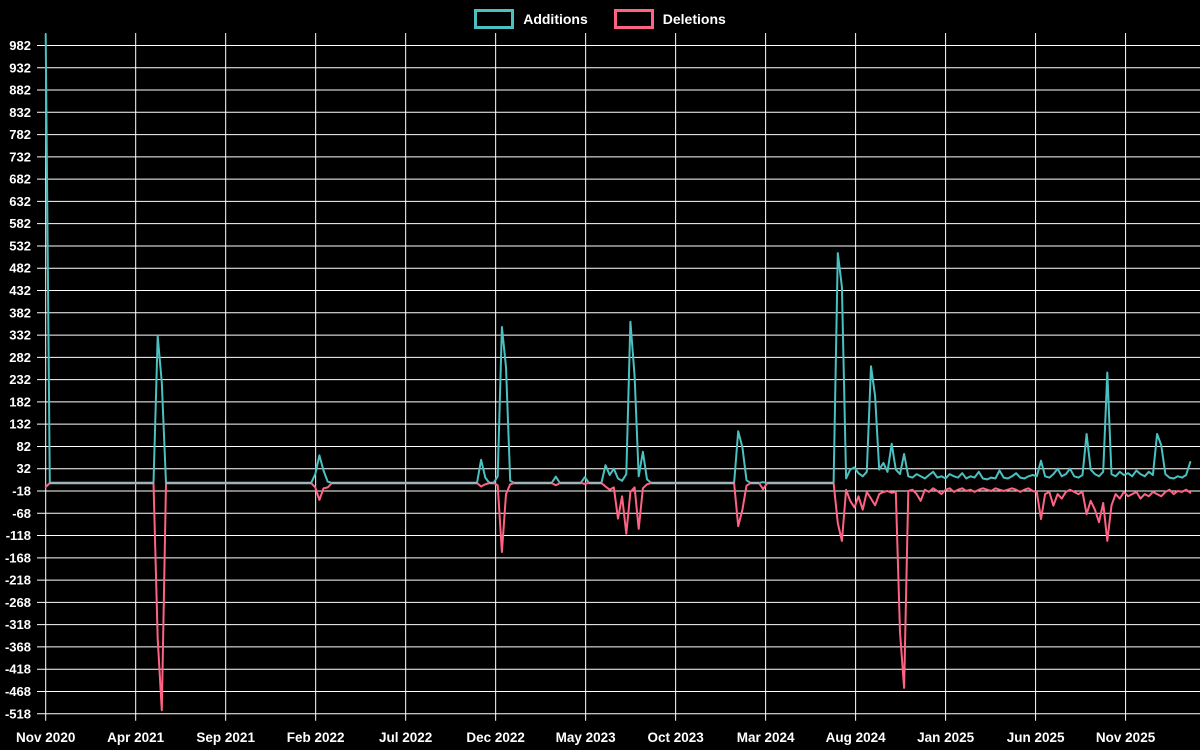 Image resolution: width=1200 pixels, height=750 pixels. Describe the element at coordinates (18, 602) in the screenshot. I see `y-tick-label: -268` at that location.